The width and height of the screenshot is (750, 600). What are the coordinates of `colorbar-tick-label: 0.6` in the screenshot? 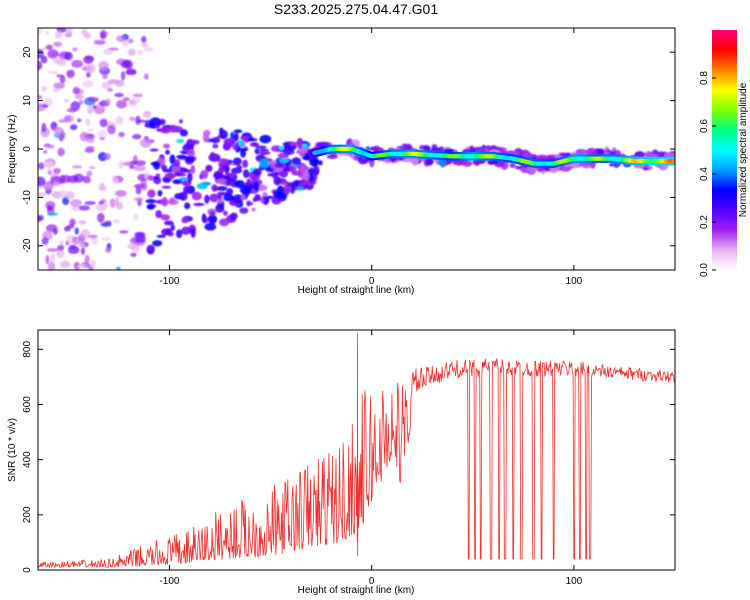 It's located at (704, 126).